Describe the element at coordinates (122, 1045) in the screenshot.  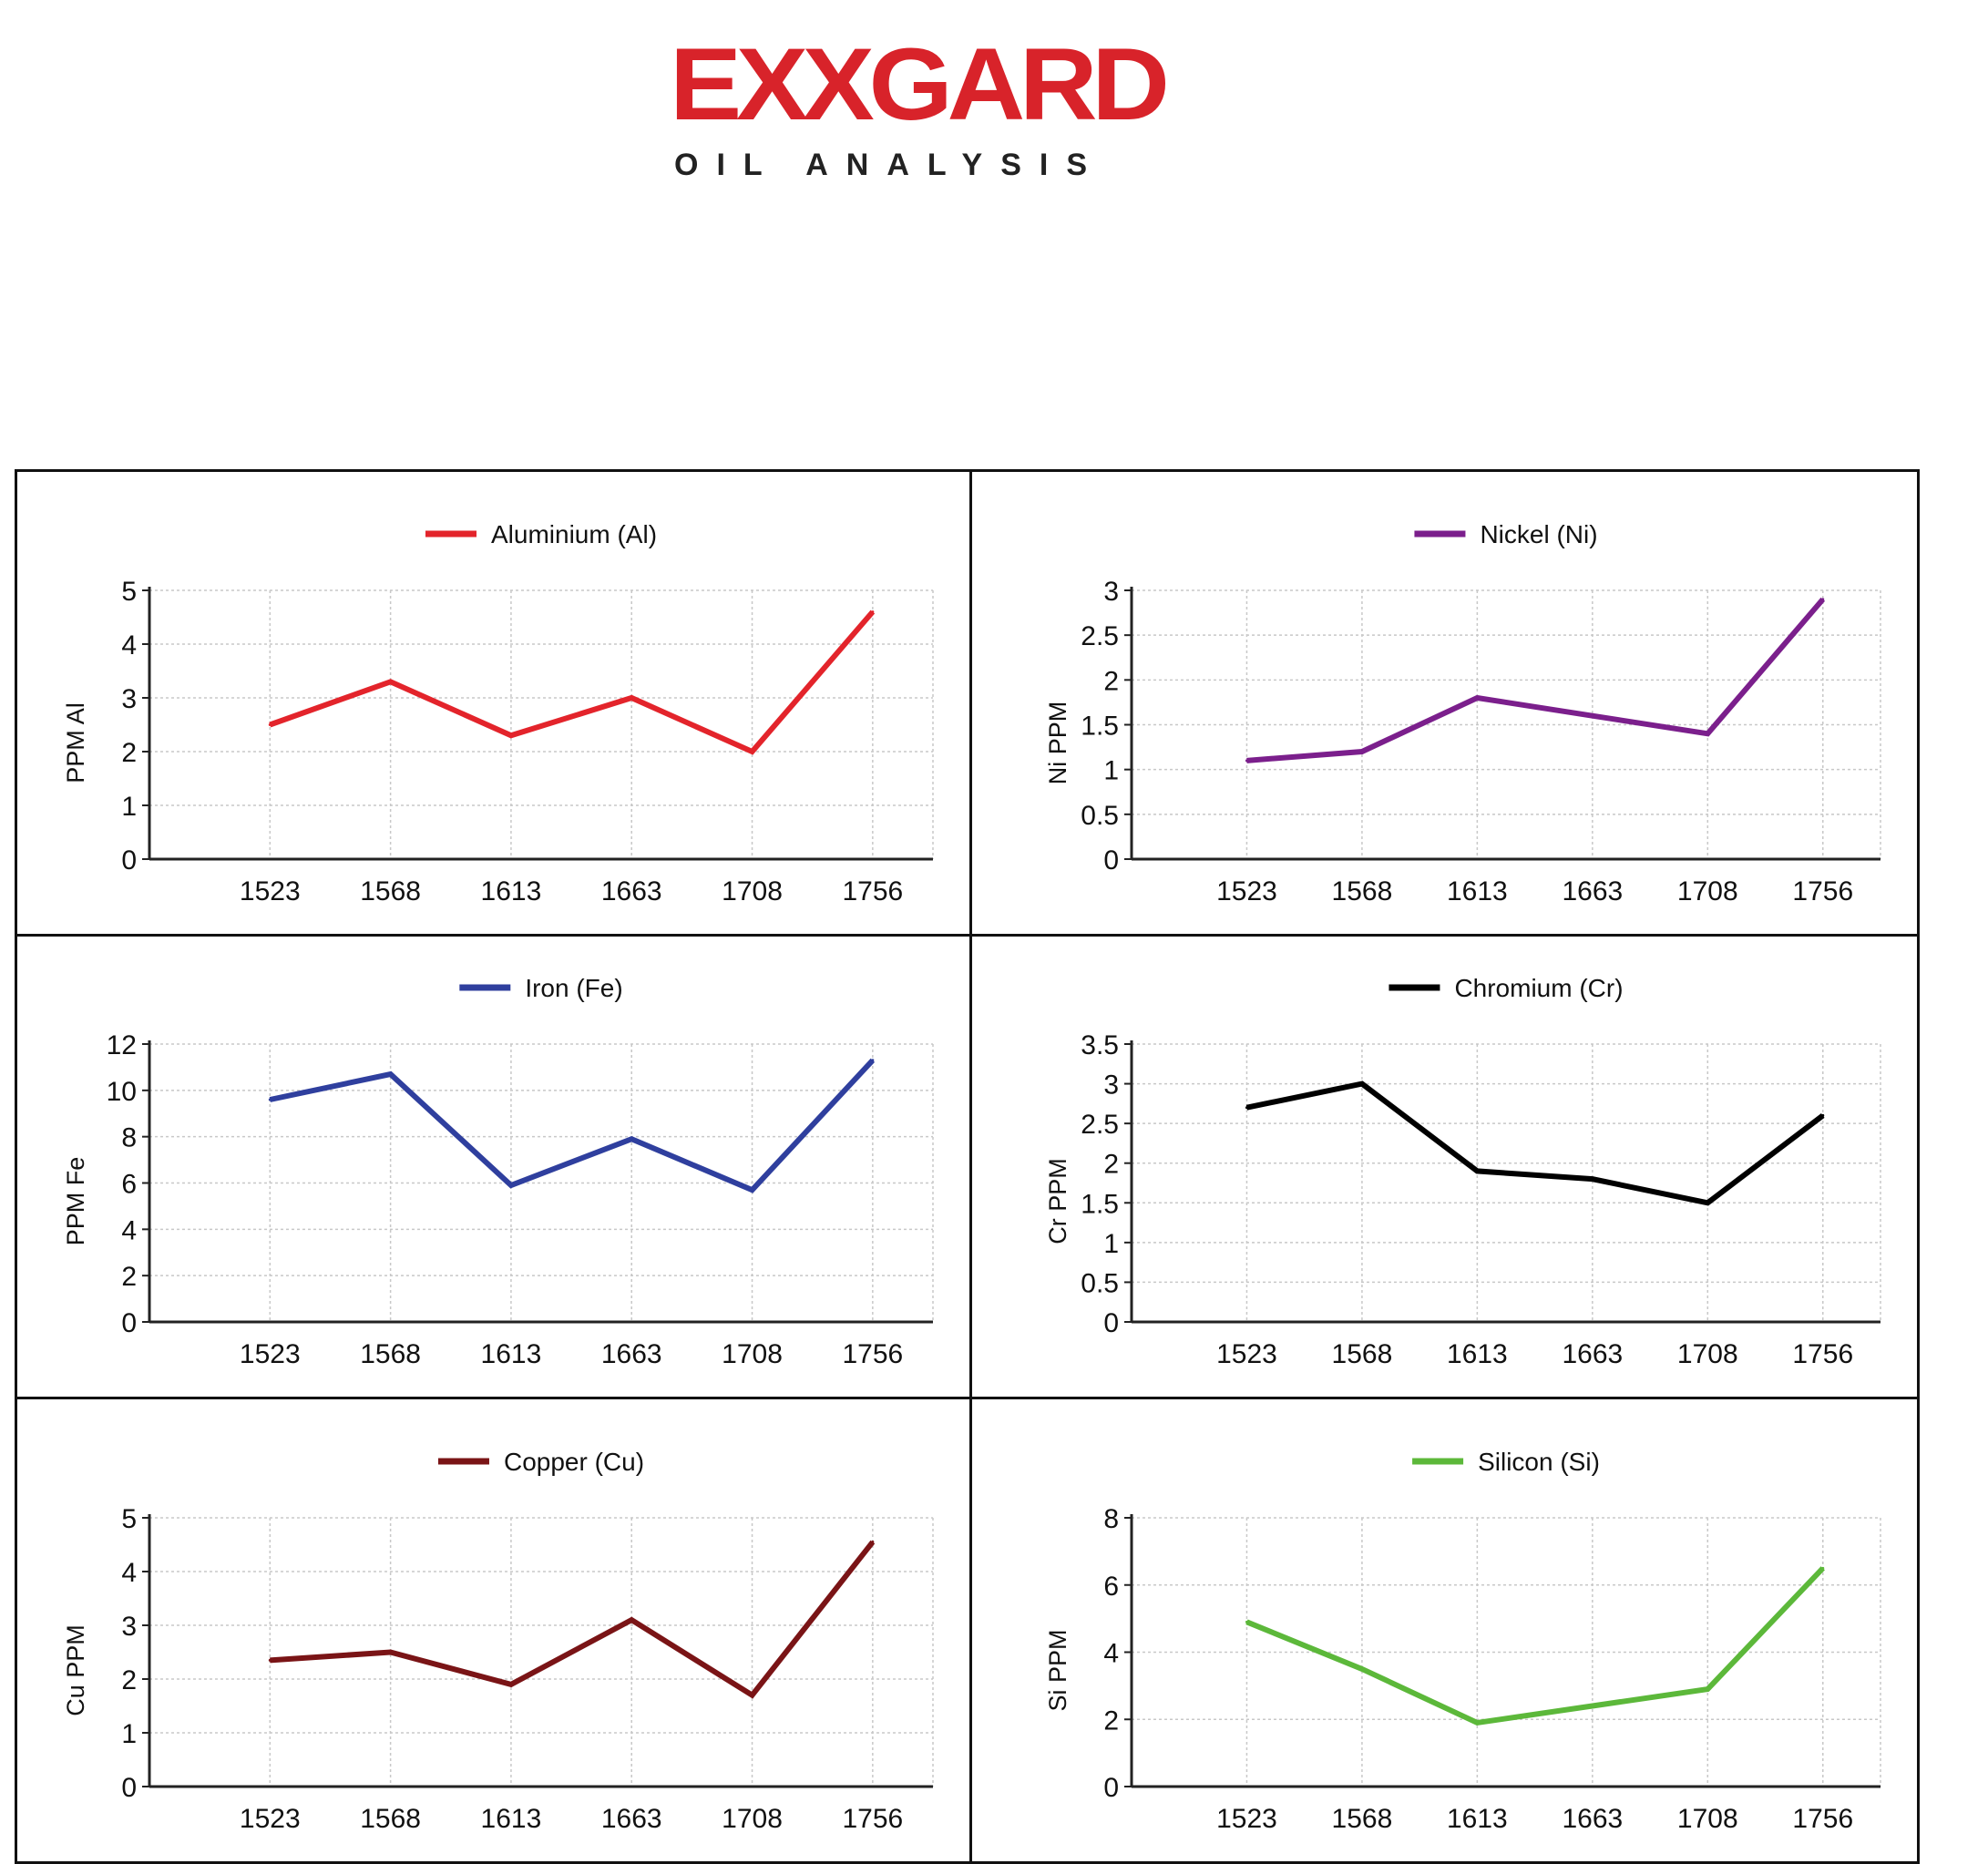
I see `y-tick-label: 12` at that location.